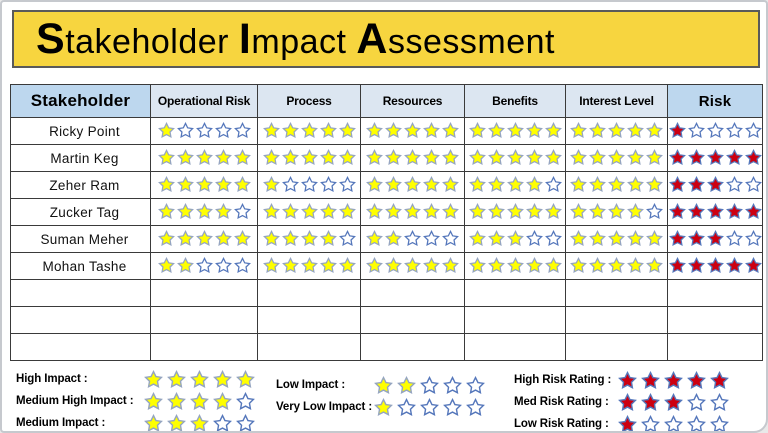 This screenshot has height=433, width=768. Describe the element at coordinates (563, 380) in the screenshot. I see `legend-label: High Risk Rating :` at that location.